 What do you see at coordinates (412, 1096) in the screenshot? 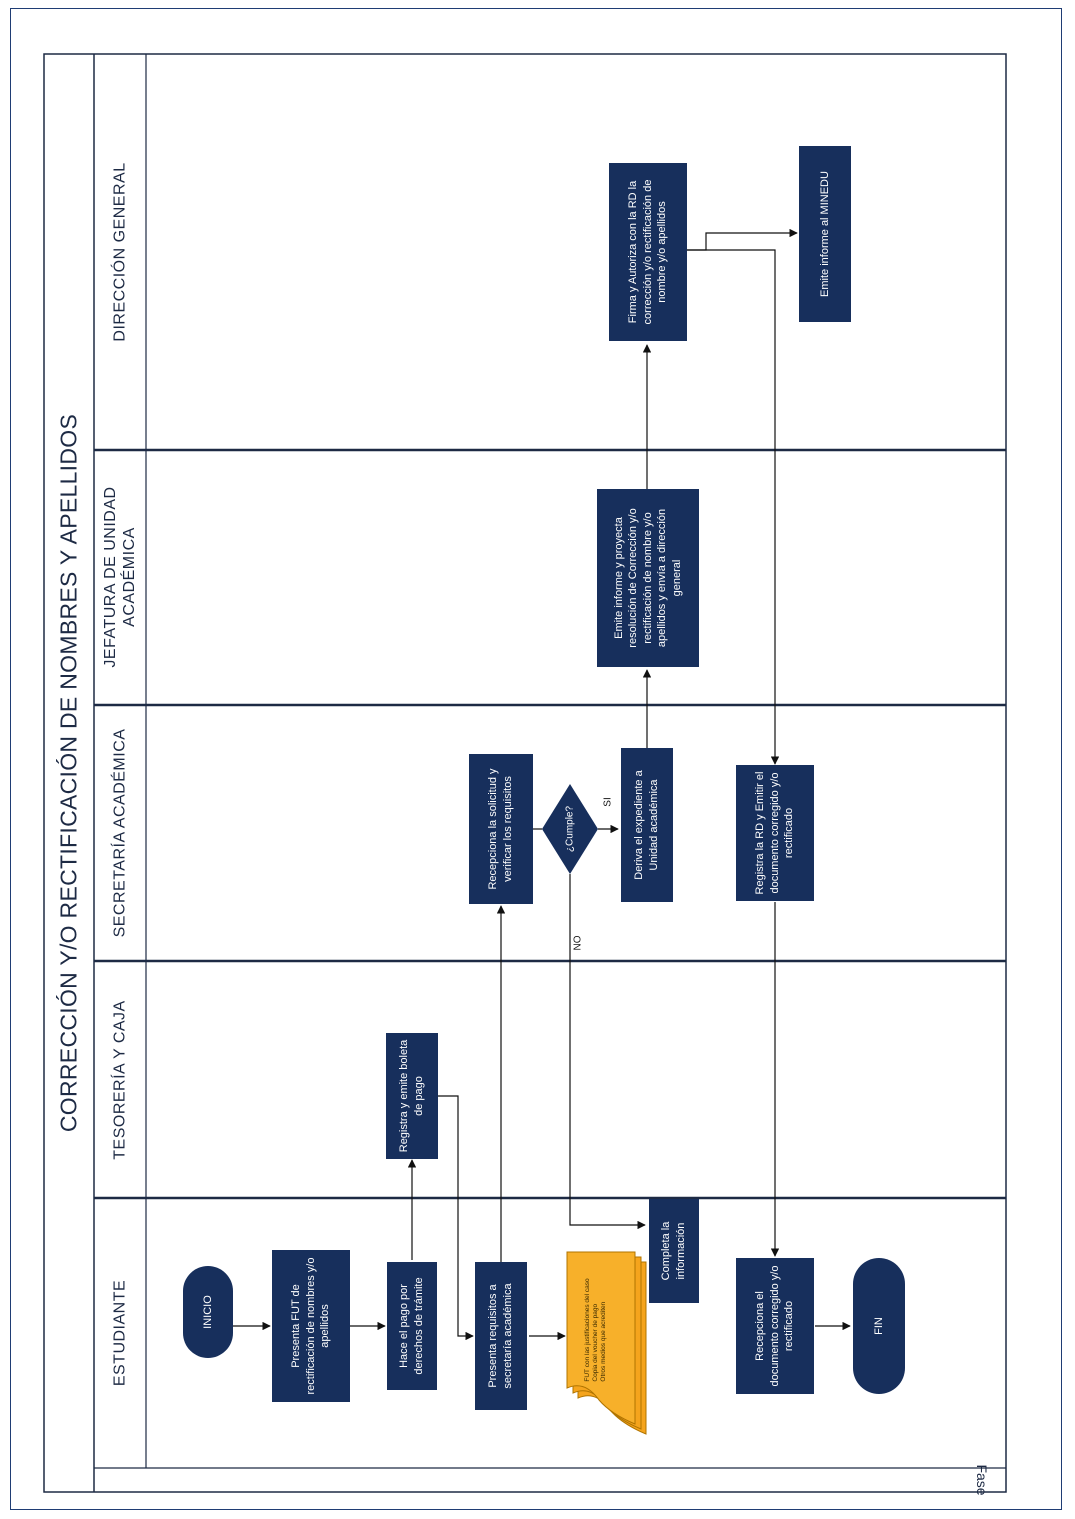
I see `step-registra-boleta: Registra y emite boleta de pago` at bounding box center [412, 1096].